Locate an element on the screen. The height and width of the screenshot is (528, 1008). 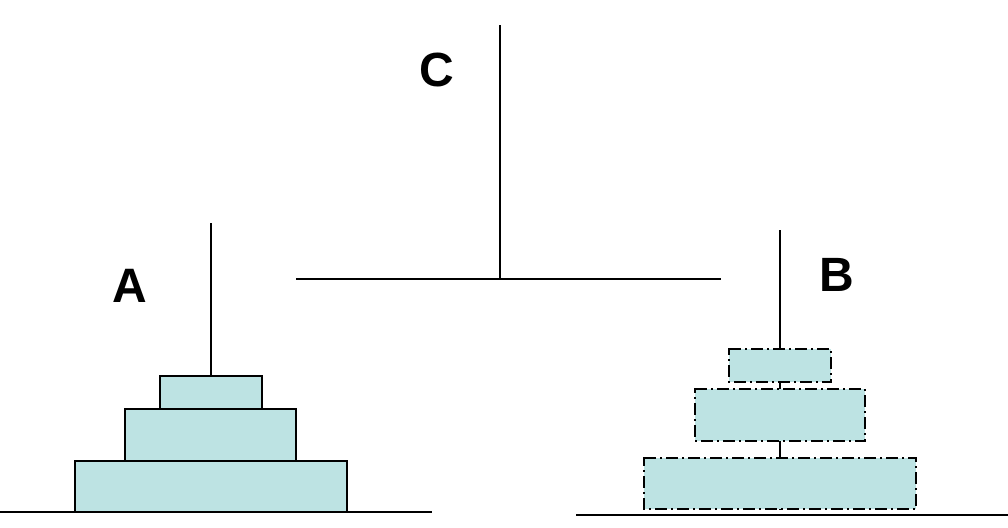
peg-c-label: C is located at coordinates (436, 70).